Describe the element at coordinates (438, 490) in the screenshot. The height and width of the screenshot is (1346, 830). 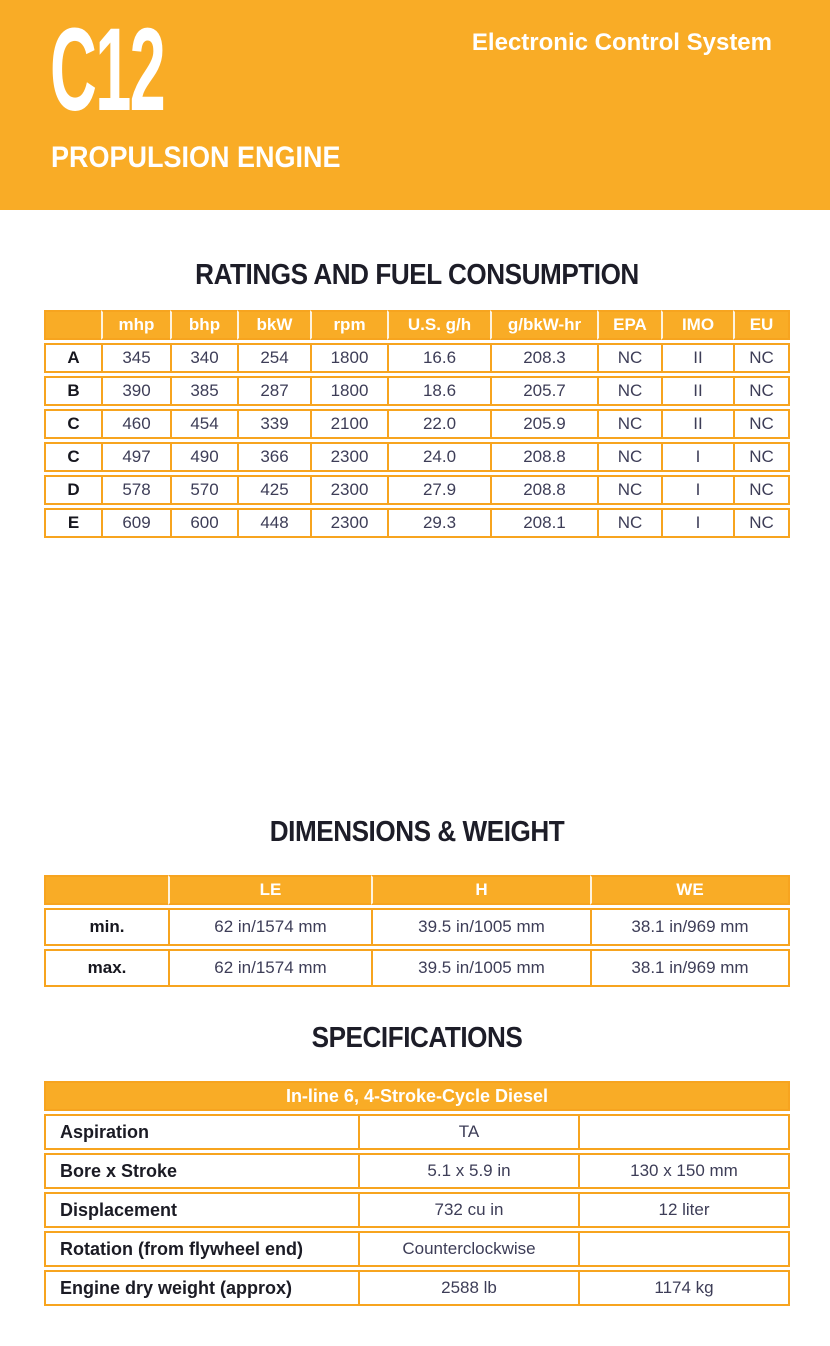
I see `ratings-value-cell: 27.9` at that location.